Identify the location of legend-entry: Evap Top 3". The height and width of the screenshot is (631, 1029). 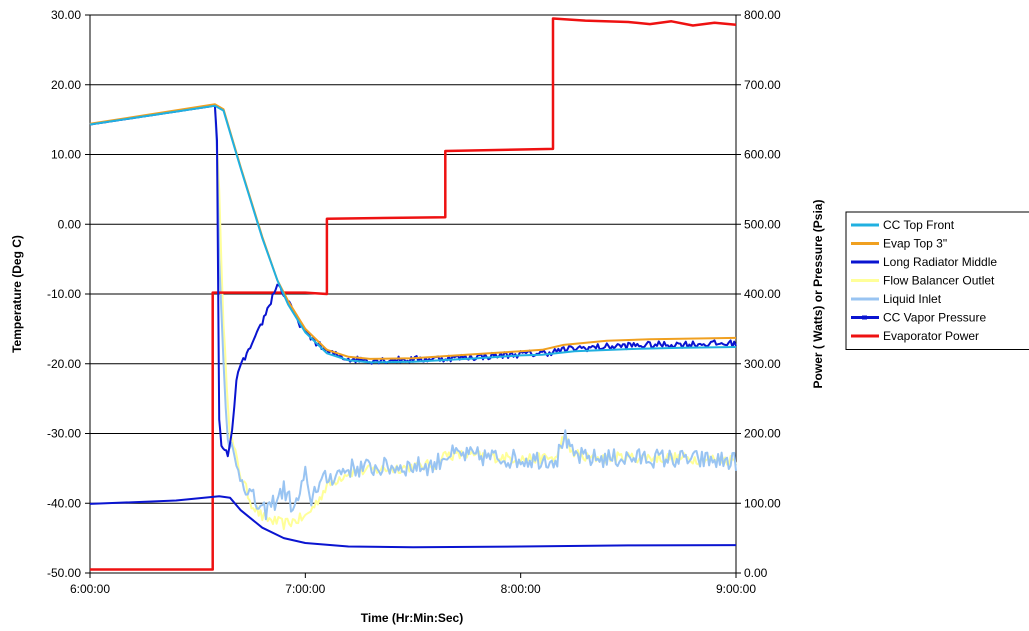
(915, 244).